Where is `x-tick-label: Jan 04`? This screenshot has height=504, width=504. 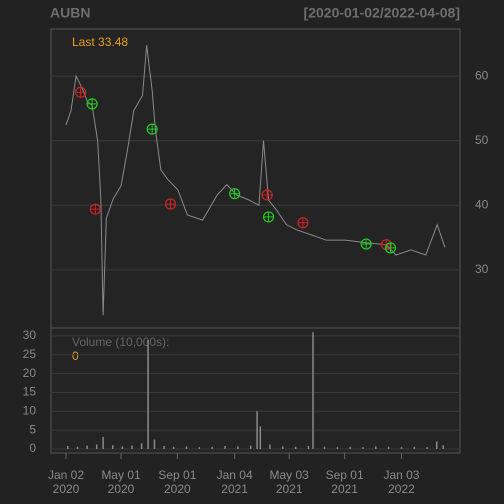 x-tick-label: Jan 04 is located at coordinates (235, 475).